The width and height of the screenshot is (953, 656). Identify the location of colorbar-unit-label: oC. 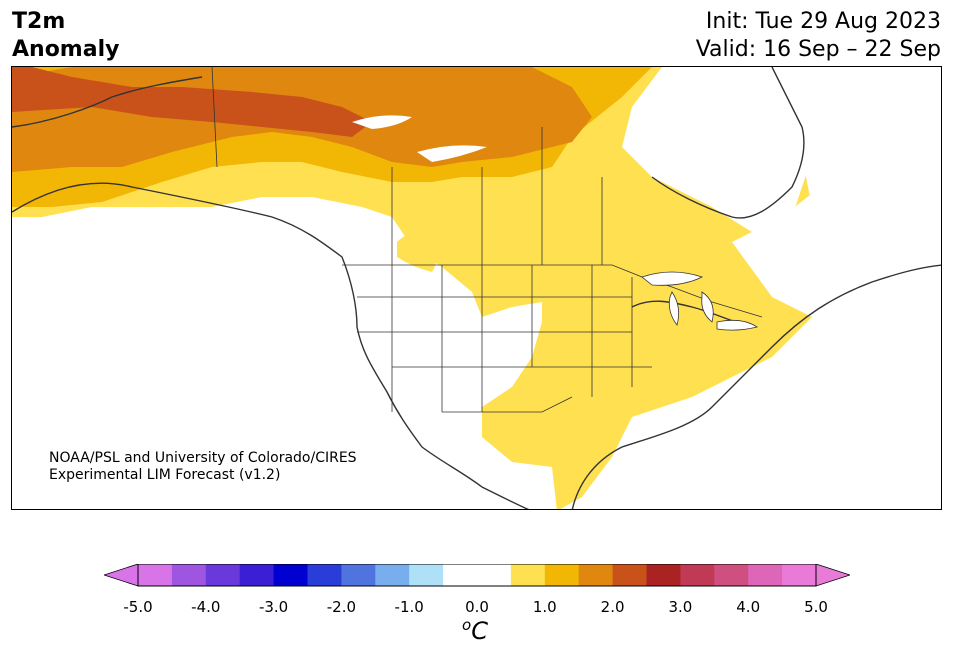
(475, 630).